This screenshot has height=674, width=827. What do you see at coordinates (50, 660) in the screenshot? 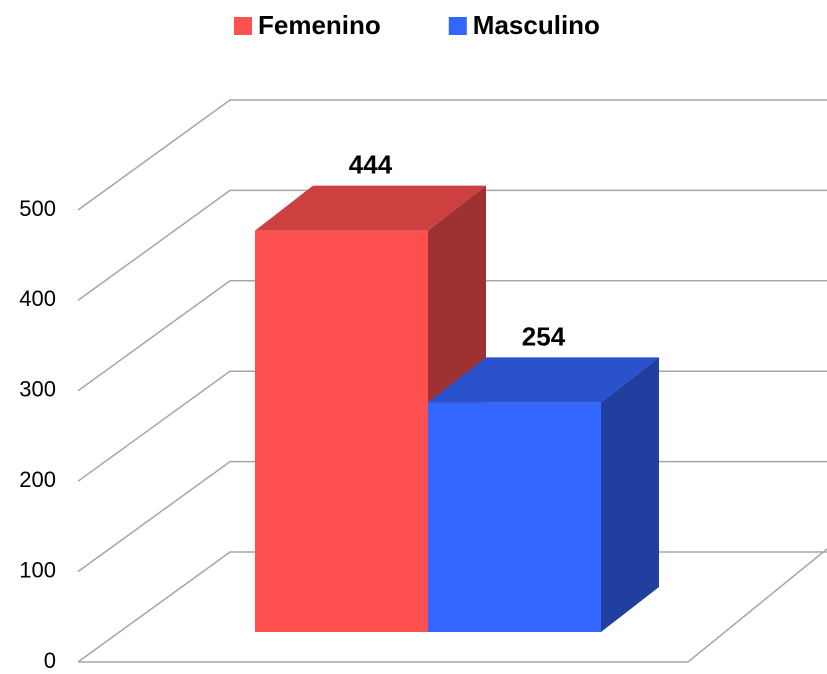
I see `y-tick-label: 0` at bounding box center [50, 660].